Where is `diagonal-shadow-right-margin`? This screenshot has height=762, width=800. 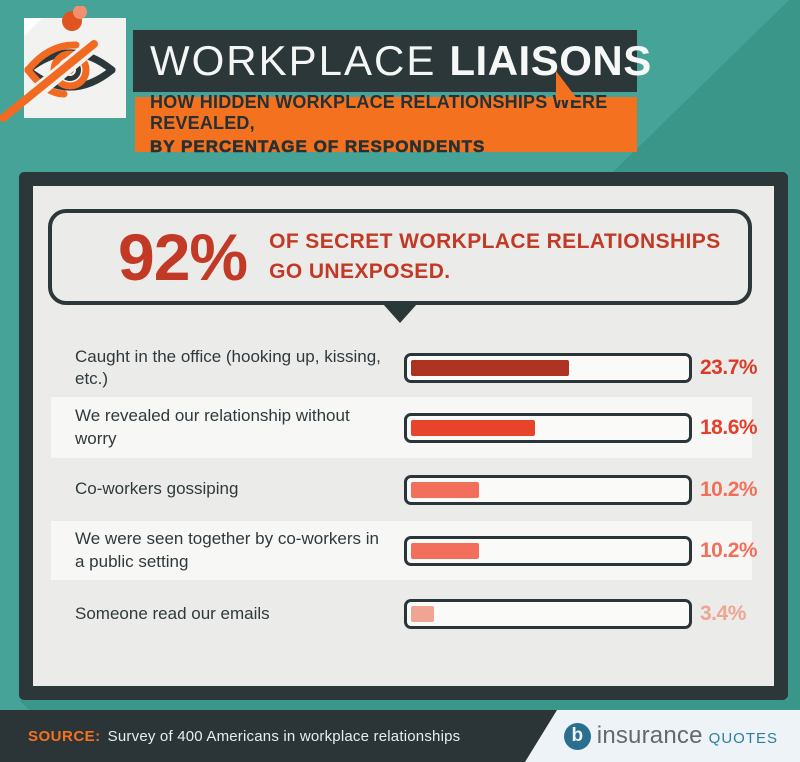 diagonal-shadow-right-margin is located at coordinates (794, 436).